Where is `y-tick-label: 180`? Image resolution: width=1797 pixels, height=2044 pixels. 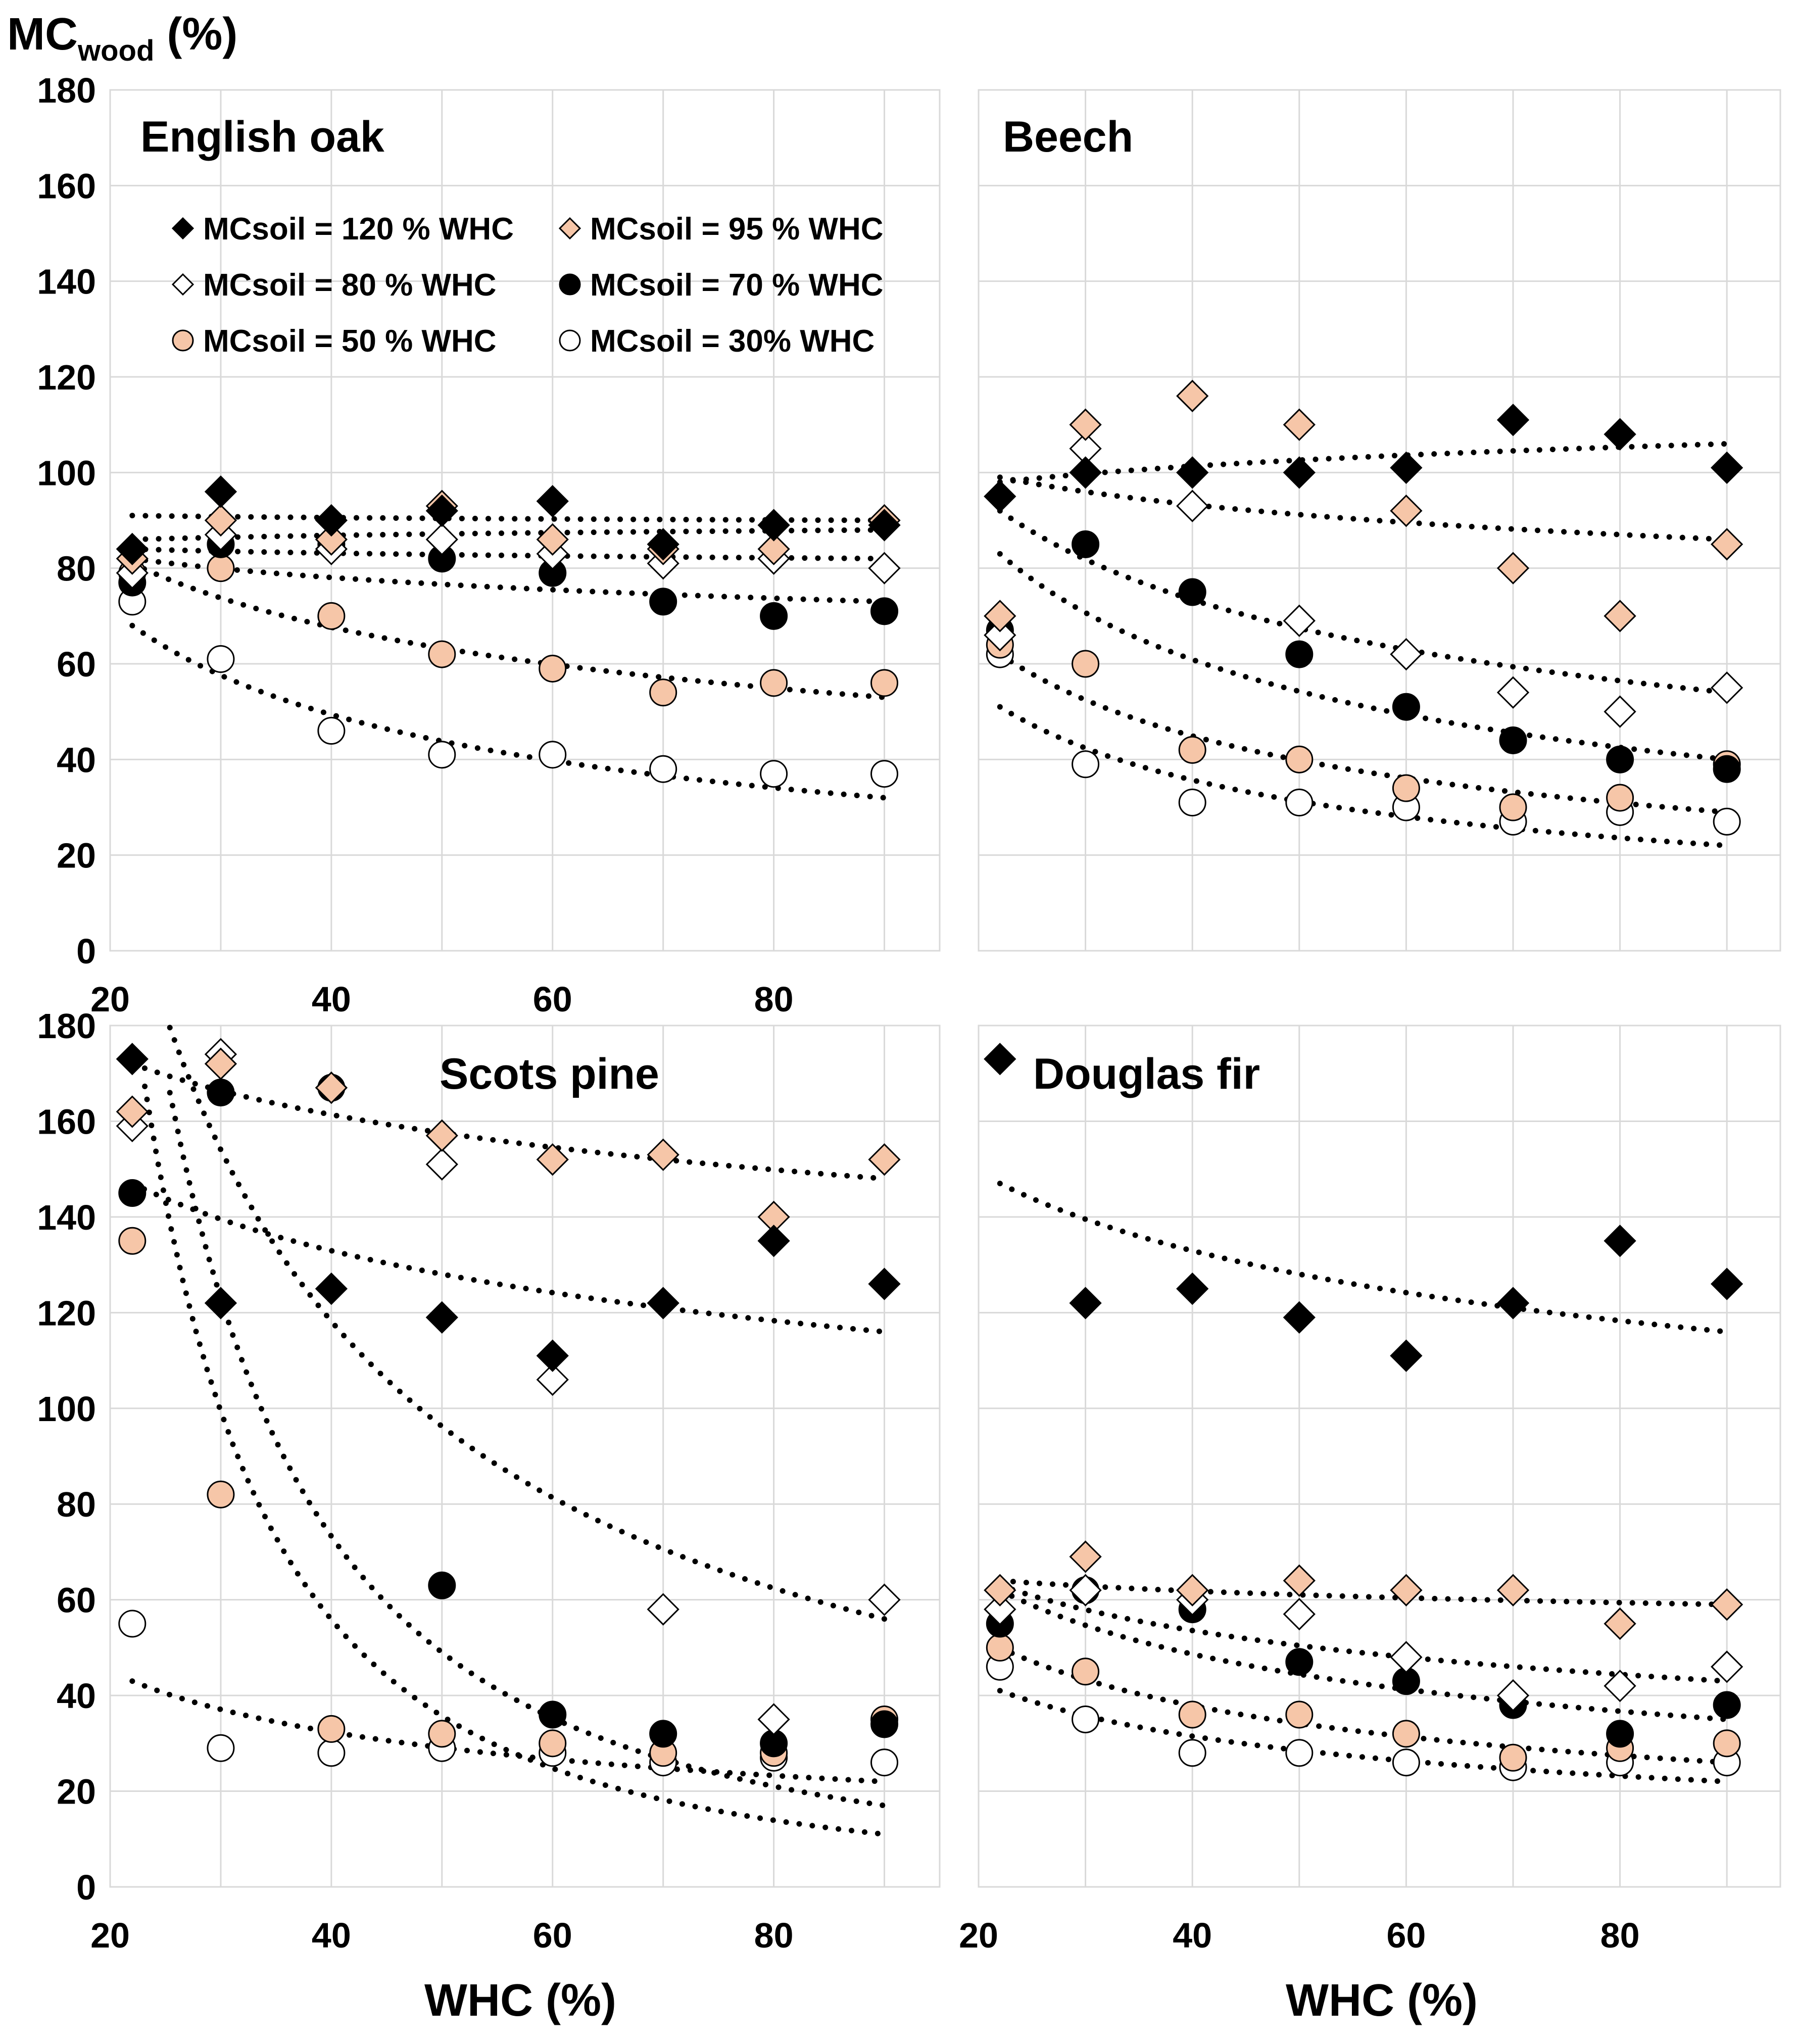
y-tick-label: 180 is located at coordinates (67, 1026).